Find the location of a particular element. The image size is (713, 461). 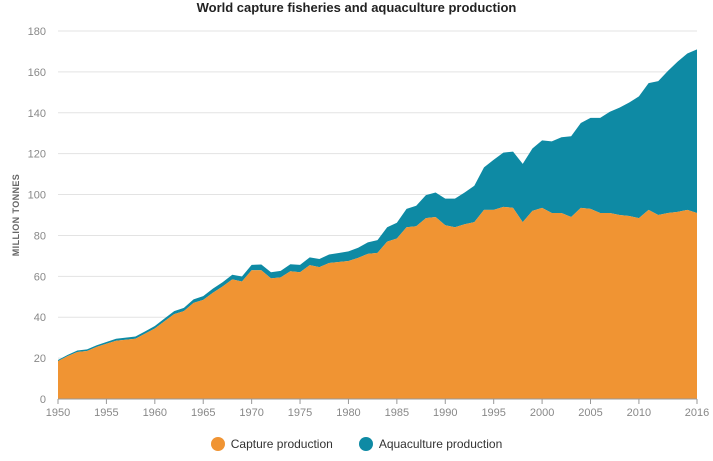

x-tick-label: 1960 is located at coordinates (155, 413).